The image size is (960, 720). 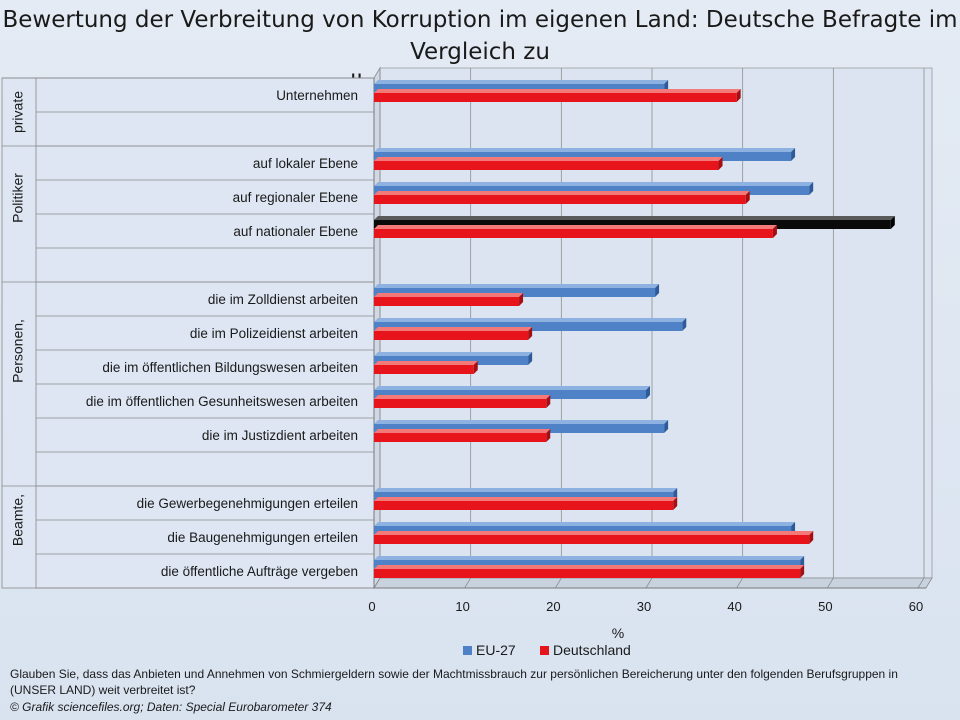 I want to click on category-label: auf lokaler Ebene, so click(x=305, y=163).